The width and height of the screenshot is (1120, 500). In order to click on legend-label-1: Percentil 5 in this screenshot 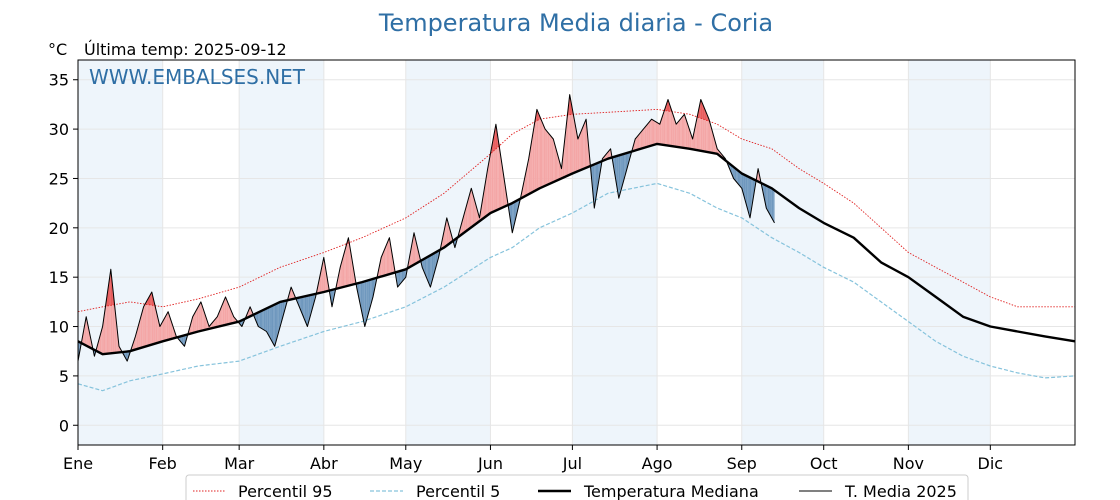, I will do `click(458, 491)`.